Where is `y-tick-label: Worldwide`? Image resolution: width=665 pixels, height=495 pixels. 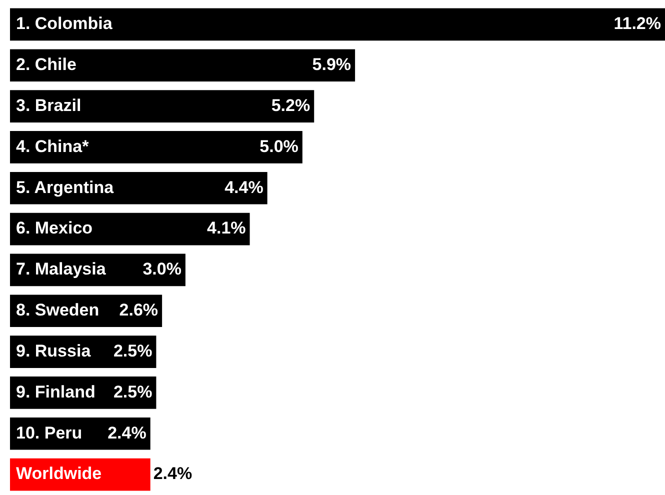 y-tick-label: Worldwide is located at coordinates (59, 474).